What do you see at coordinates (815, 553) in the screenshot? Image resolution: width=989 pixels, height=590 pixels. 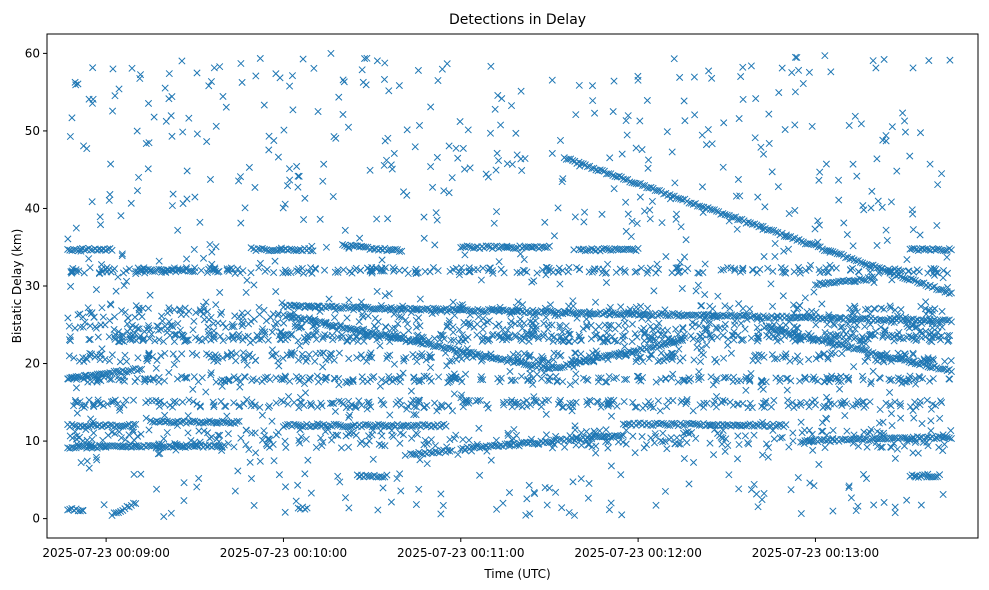 I see `x-tick-label: 2025-07-23 00:13:00` at bounding box center [815, 553].